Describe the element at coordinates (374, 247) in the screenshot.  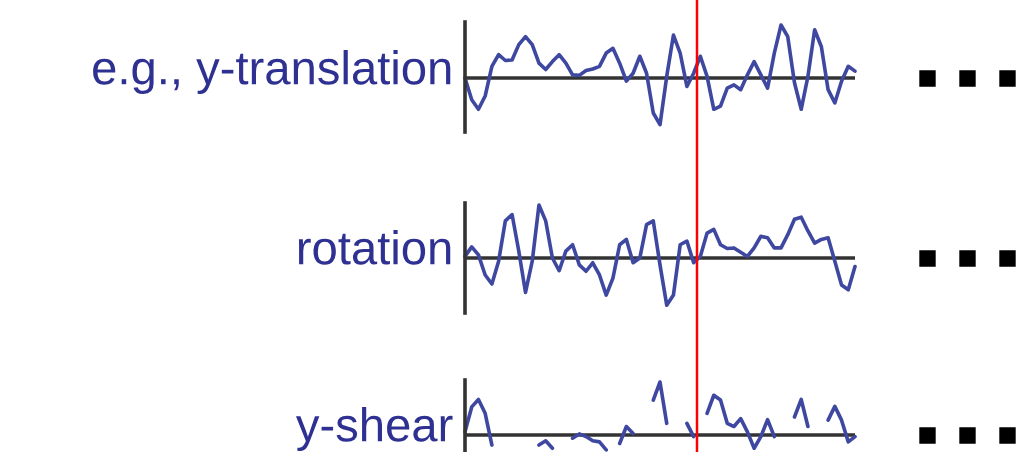
I see `y-axis-title: rotation` at that location.